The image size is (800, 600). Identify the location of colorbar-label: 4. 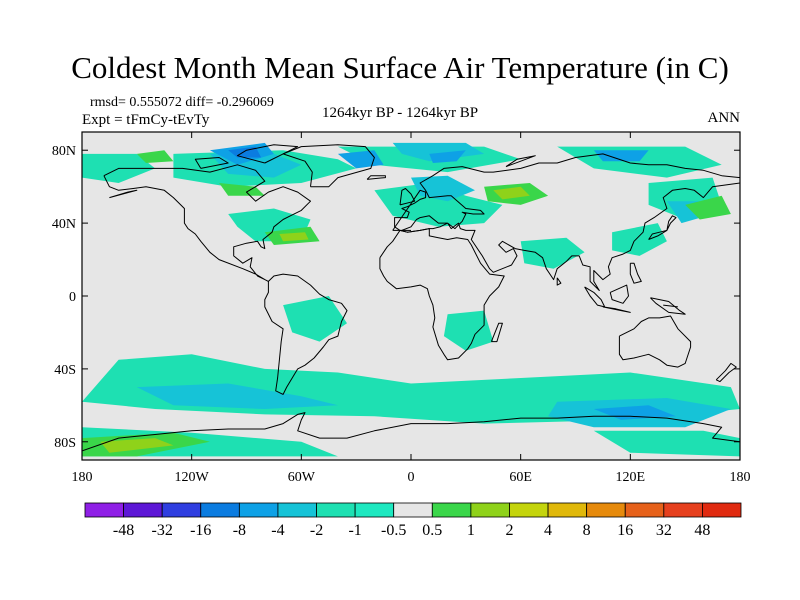
(548, 530).